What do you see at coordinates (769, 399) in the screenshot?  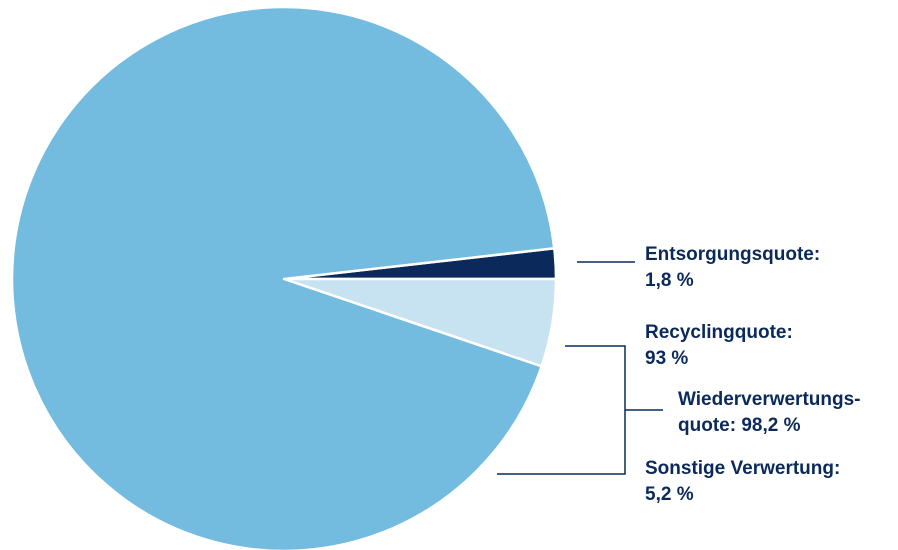 I see `wiederverwertungsquote-line1: Wiederverwertungs-` at bounding box center [769, 399].